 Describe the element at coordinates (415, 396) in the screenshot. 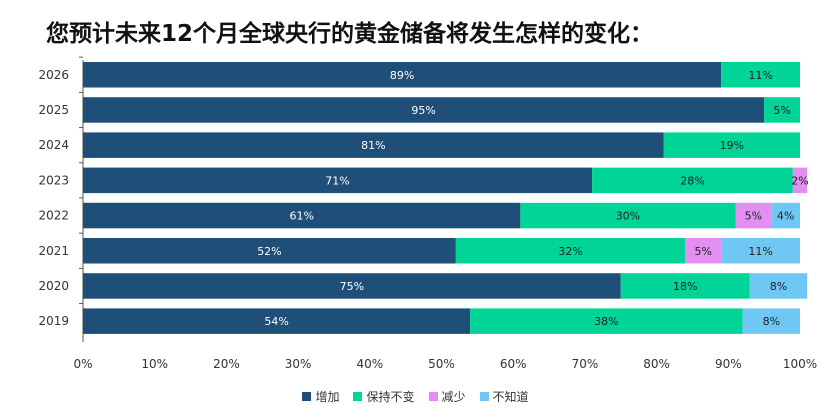

I see `chart-legend: 增加 保持不变 减少 不知道` at that location.